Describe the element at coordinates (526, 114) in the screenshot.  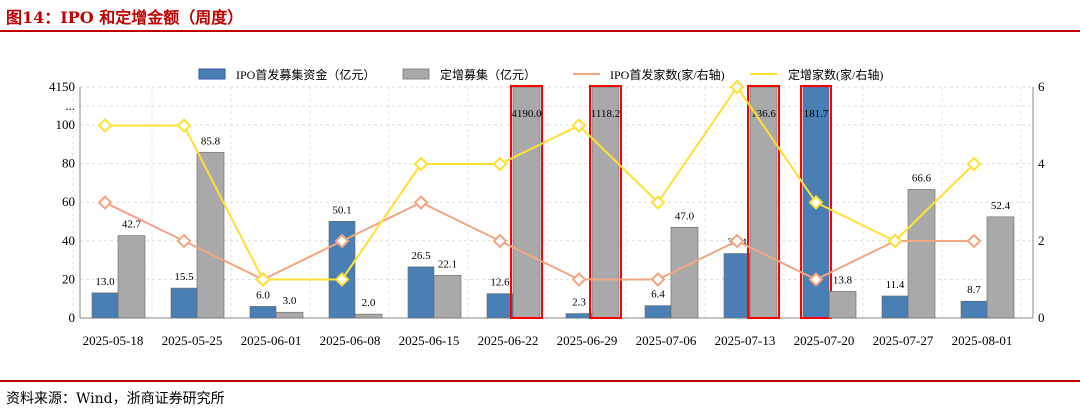
I see `bar-value-label: 4190.0` at that location.